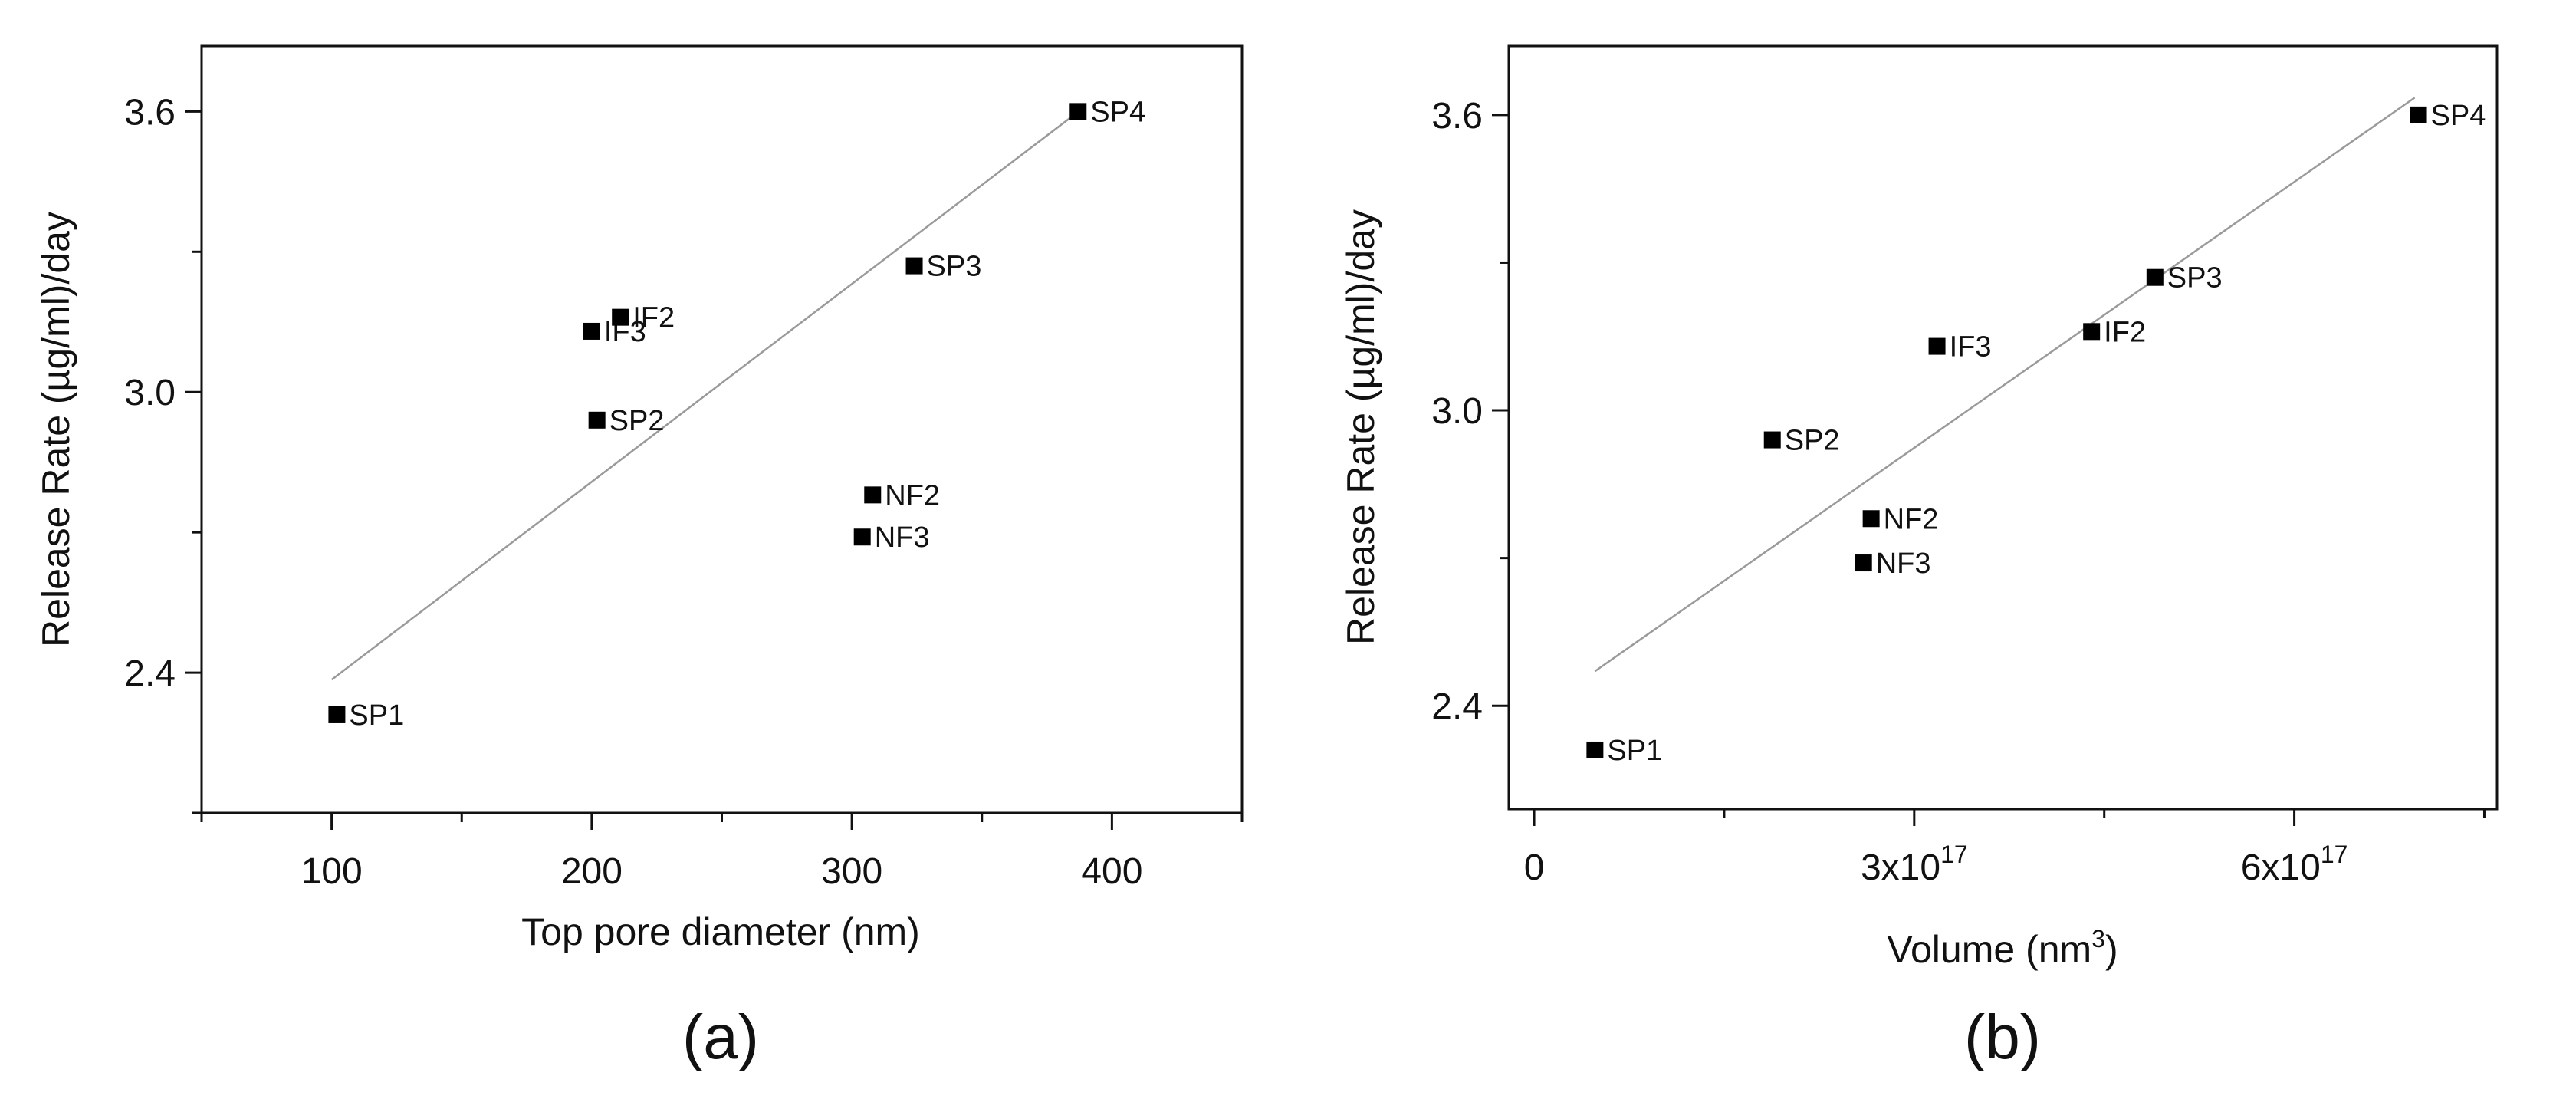  What do you see at coordinates (1989, 949) in the screenshot?
I see `x-axis-title-text: Volume (nm` at bounding box center [1989, 949].